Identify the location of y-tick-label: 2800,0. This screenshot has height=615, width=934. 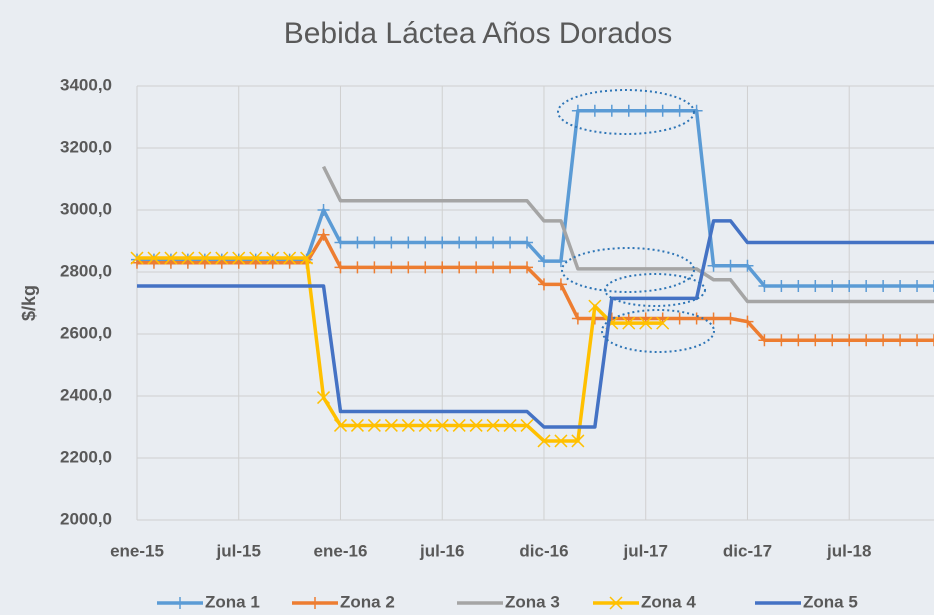
(86, 270).